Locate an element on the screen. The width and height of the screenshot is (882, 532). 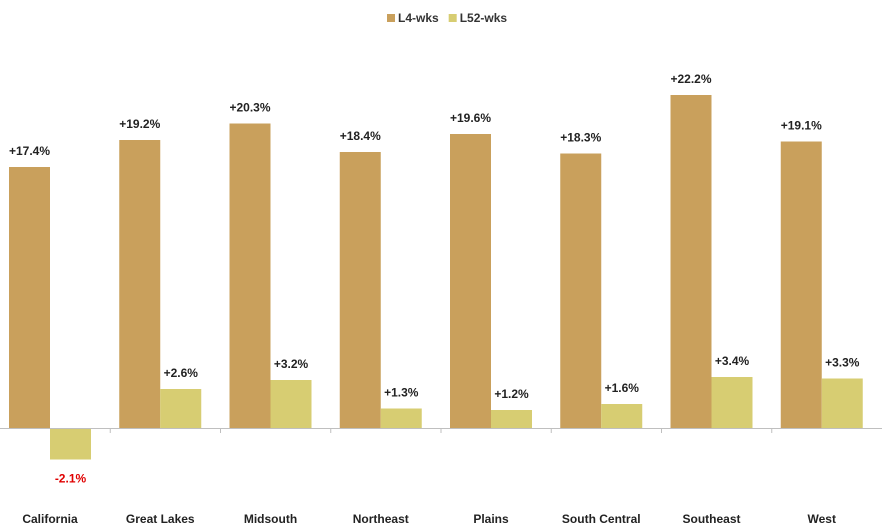
value-label-l52-wks-3: +1.3% is located at coordinates (401, 393).